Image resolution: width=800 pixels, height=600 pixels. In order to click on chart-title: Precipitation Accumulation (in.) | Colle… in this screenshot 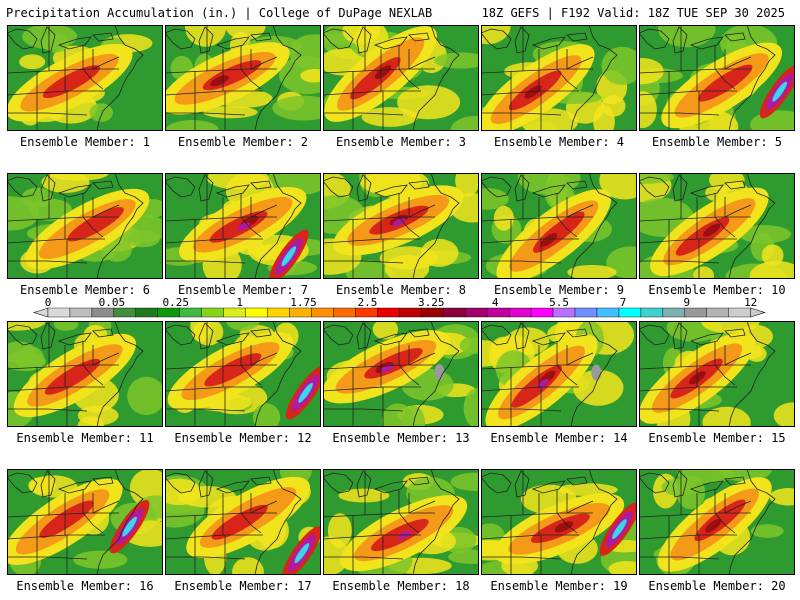, I will do `click(219, 13)`.